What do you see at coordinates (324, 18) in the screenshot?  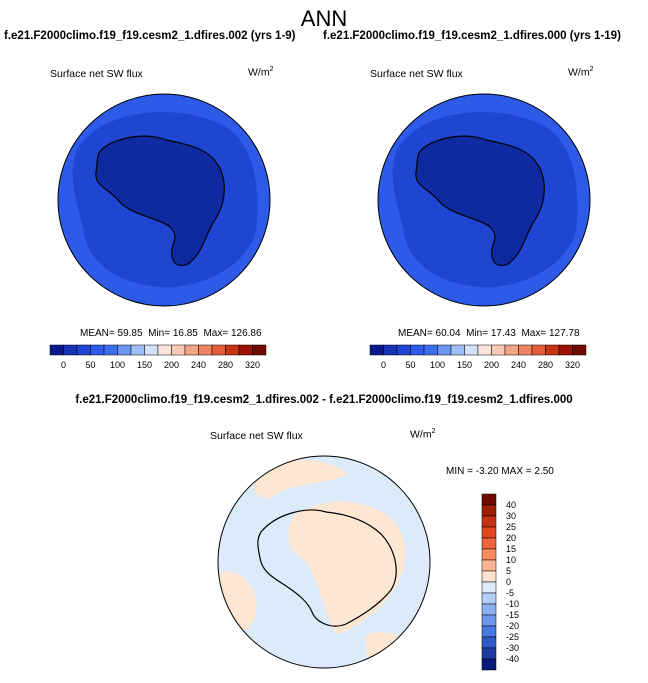 I see `page-title: ANN` at bounding box center [324, 18].